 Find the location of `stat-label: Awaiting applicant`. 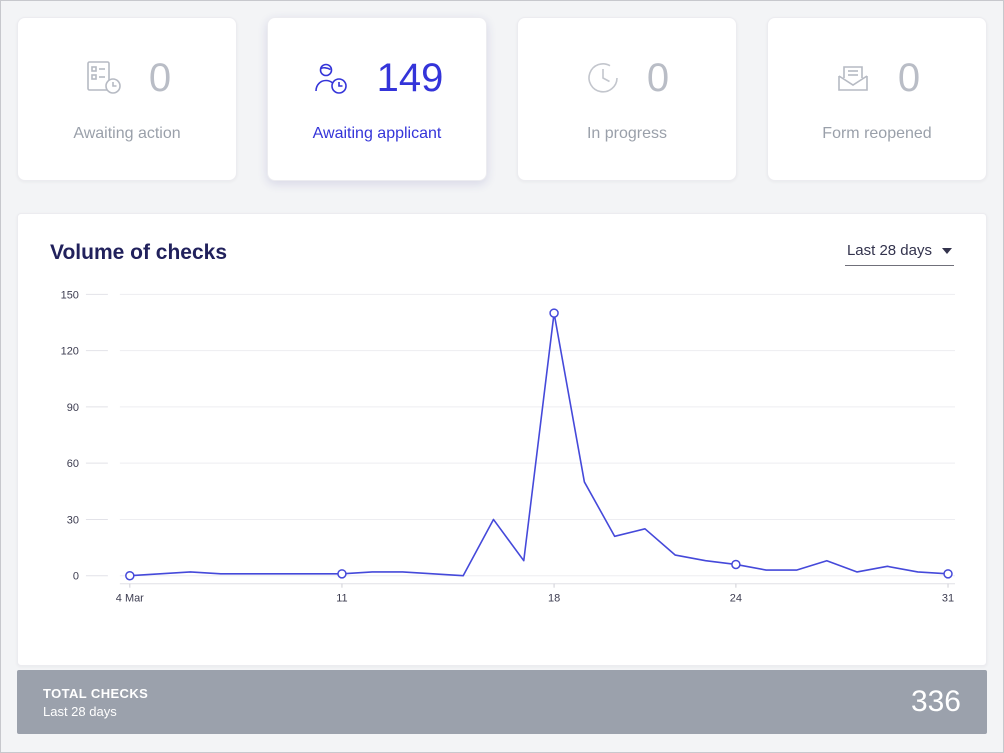

stat-label: Awaiting applicant is located at coordinates (377, 133).